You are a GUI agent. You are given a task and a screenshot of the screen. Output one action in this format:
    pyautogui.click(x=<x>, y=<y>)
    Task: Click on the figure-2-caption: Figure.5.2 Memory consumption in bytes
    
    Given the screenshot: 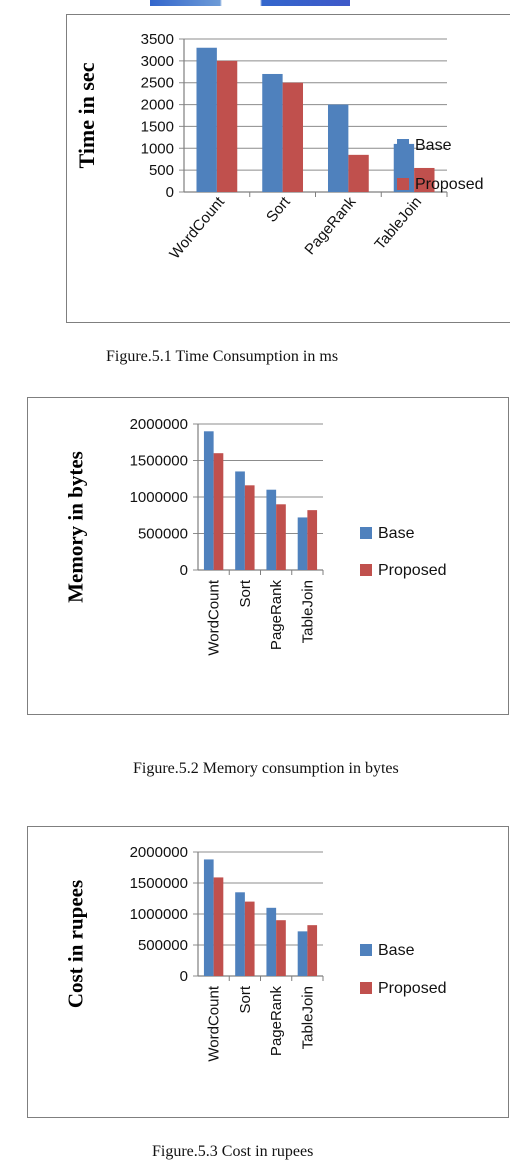 What is the action you would take?
    pyautogui.click(x=266, y=768)
    